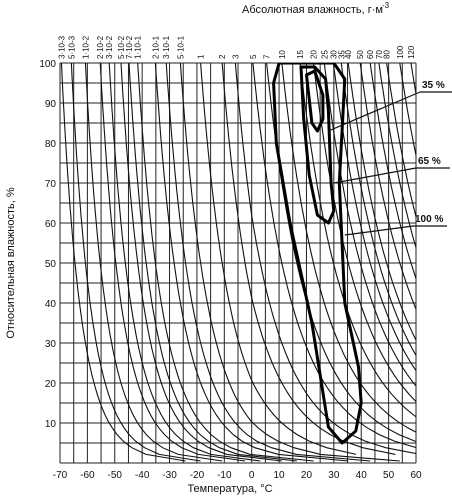 The width and height of the screenshot is (452, 498). I want to click on contour-annotations: 35 % 65 % 100 %, so click(390, 158).